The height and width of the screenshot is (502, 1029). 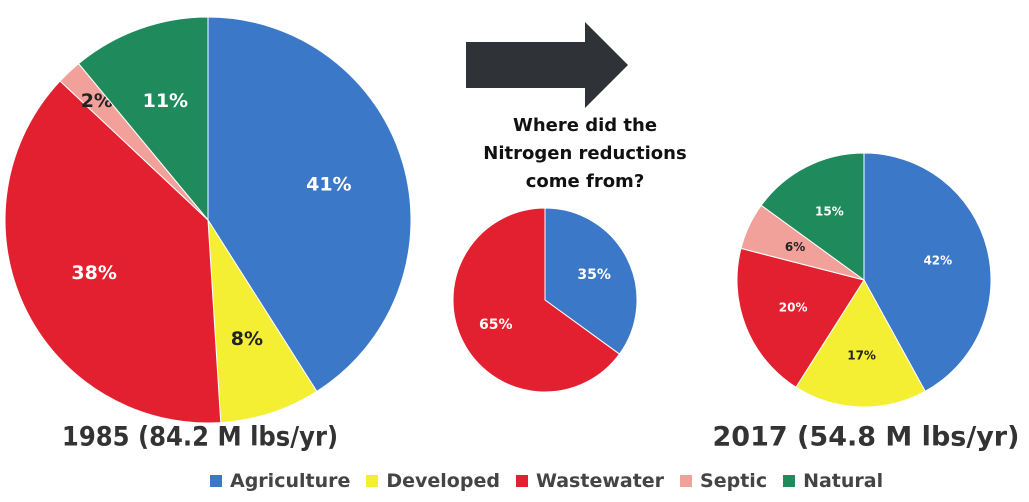 I want to click on data-label: 41%, so click(x=328, y=184).